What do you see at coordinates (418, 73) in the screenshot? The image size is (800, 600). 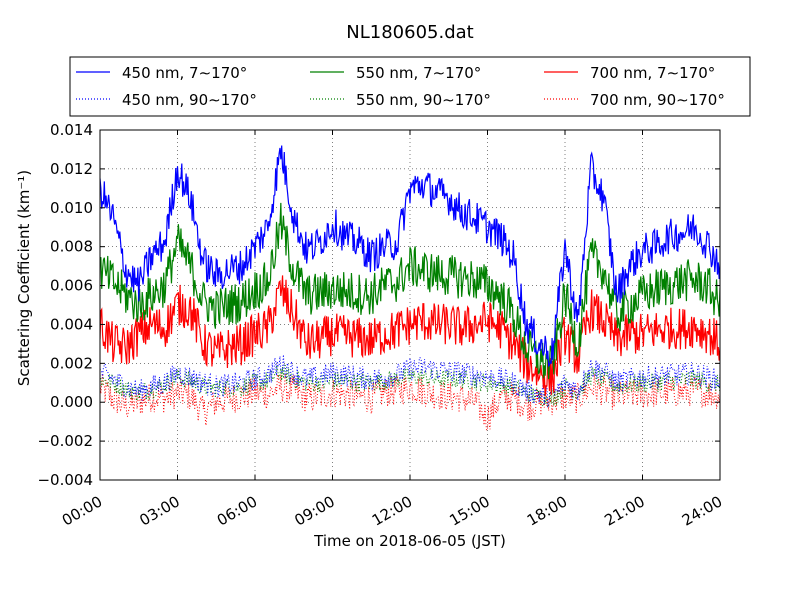 I see `legend-label: 550 nm, 7∼170°` at bounding box center [418, 73].